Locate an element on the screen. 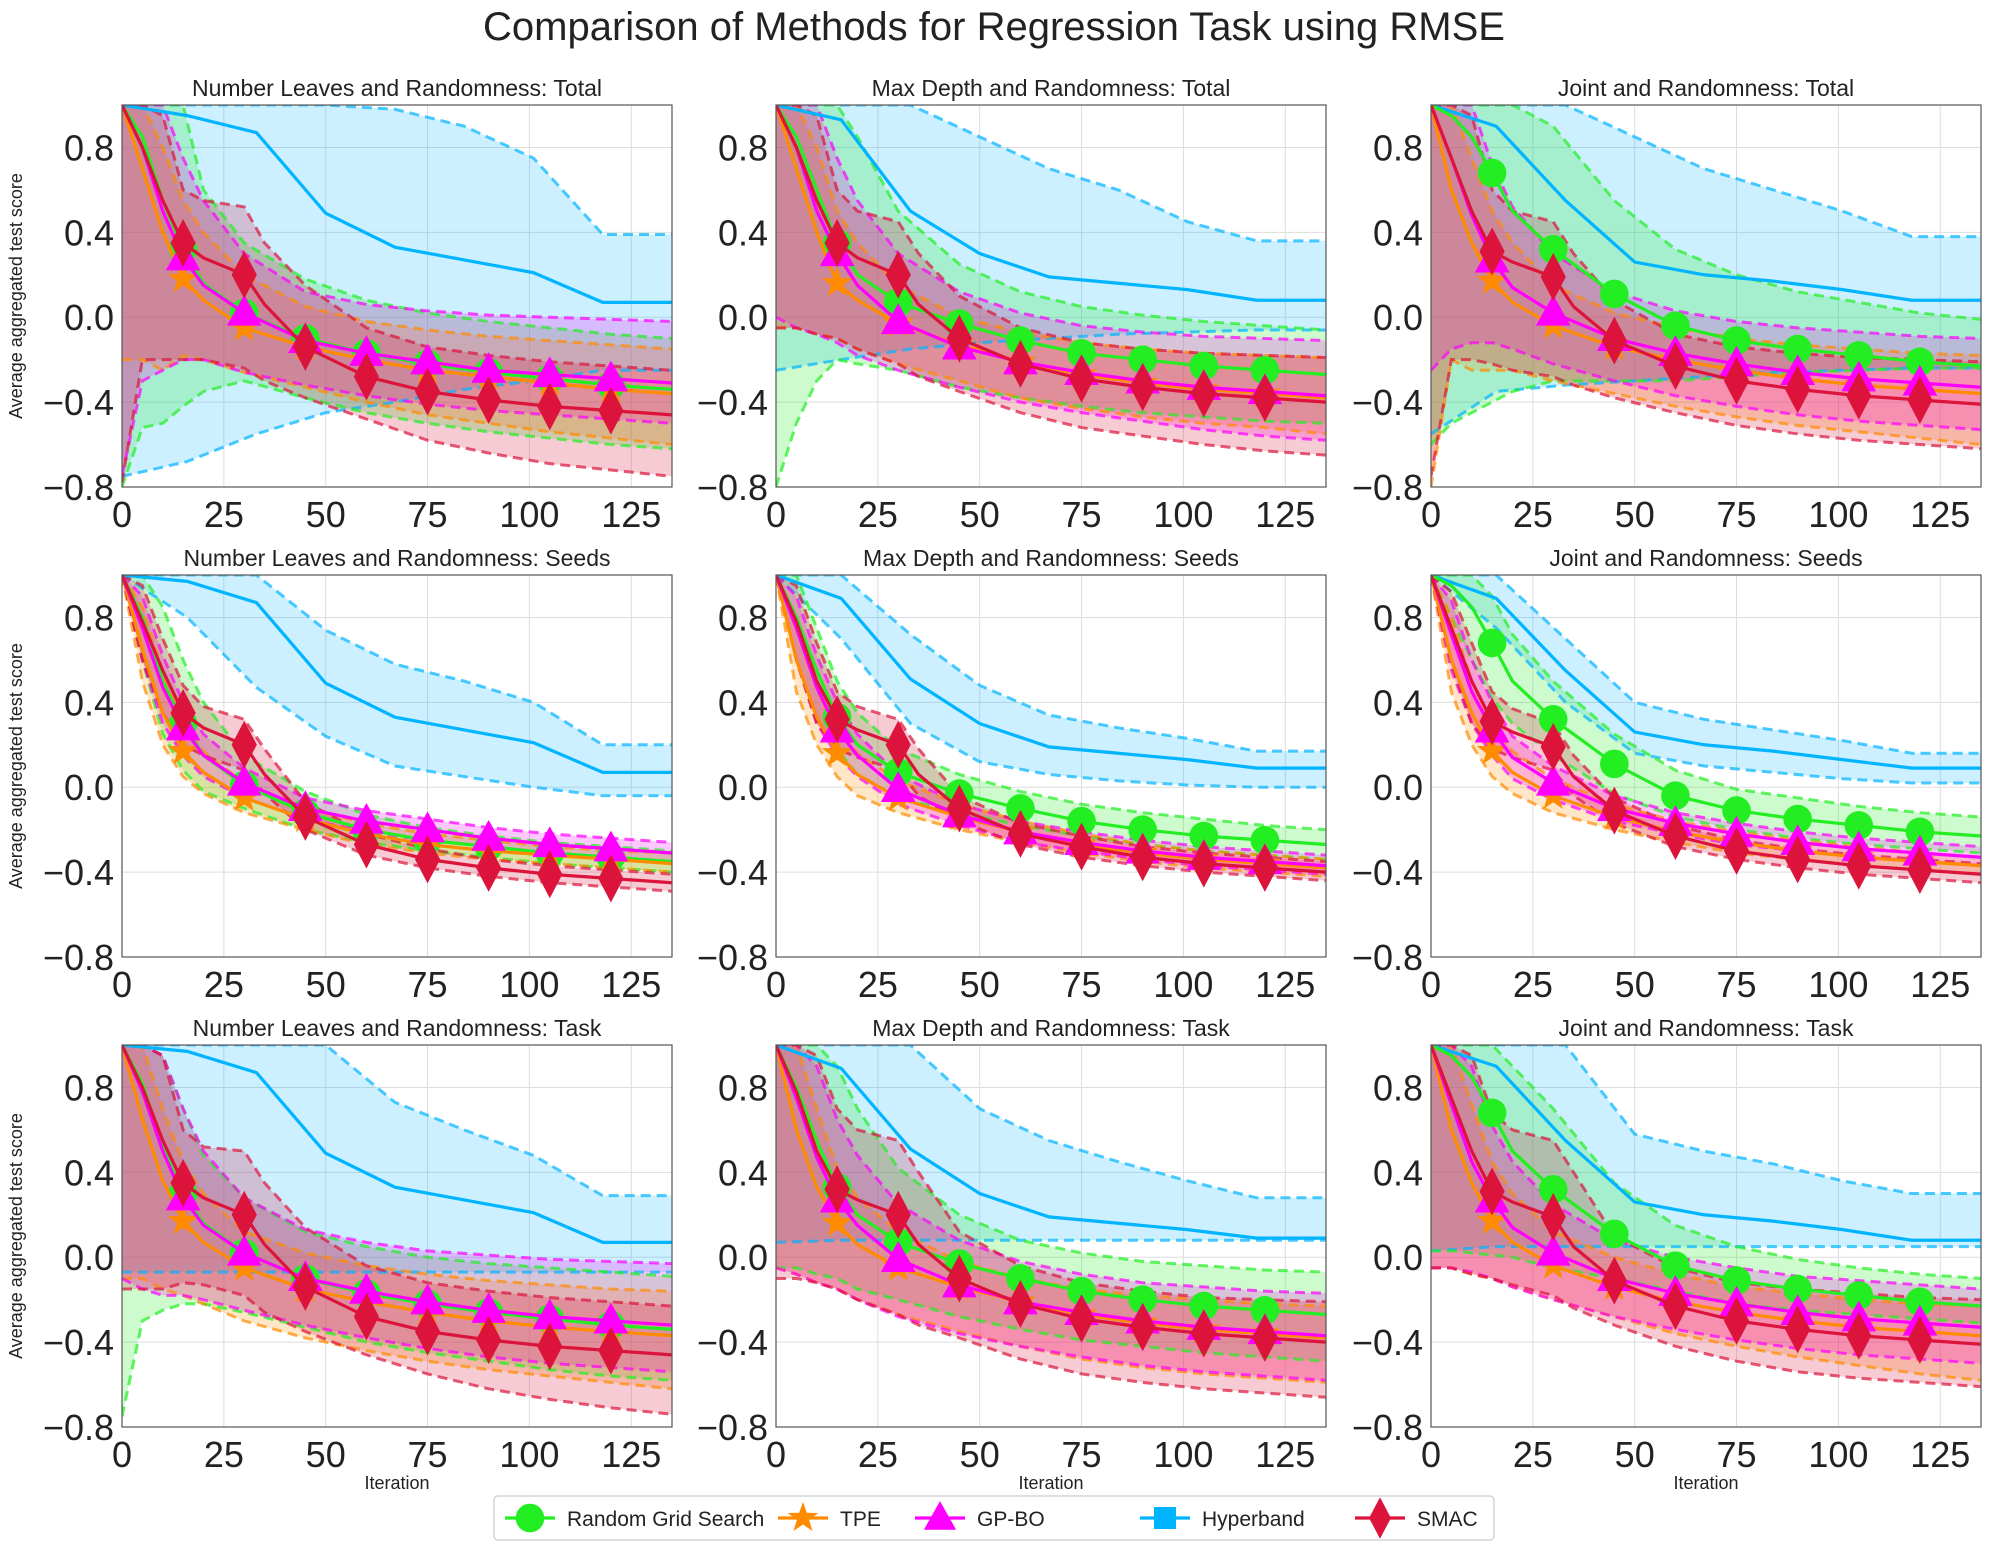 The height and width of the screenshot is (1547, 1989). subplot-title: Joint and Randomness: Total is located at coordinates (1706, 88).